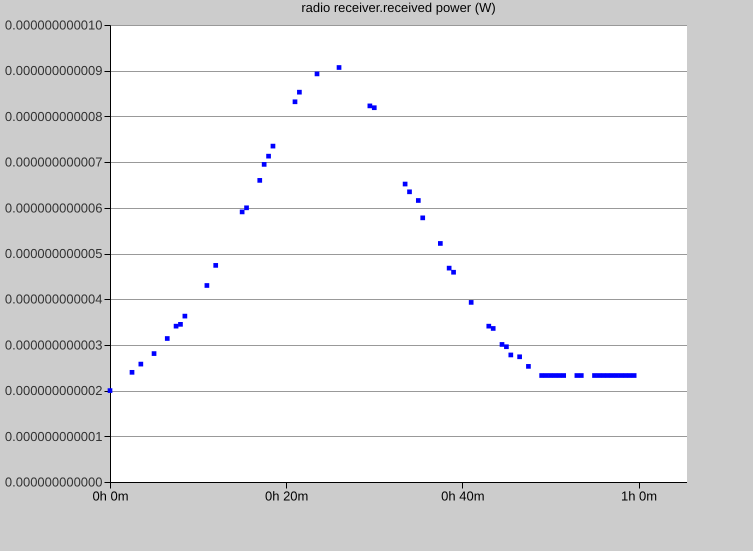  What do you see at coordinates (53, 208) in the screenshot?
I see `y-tick-label: 0.000000000006` at bounding box center [53, 208].